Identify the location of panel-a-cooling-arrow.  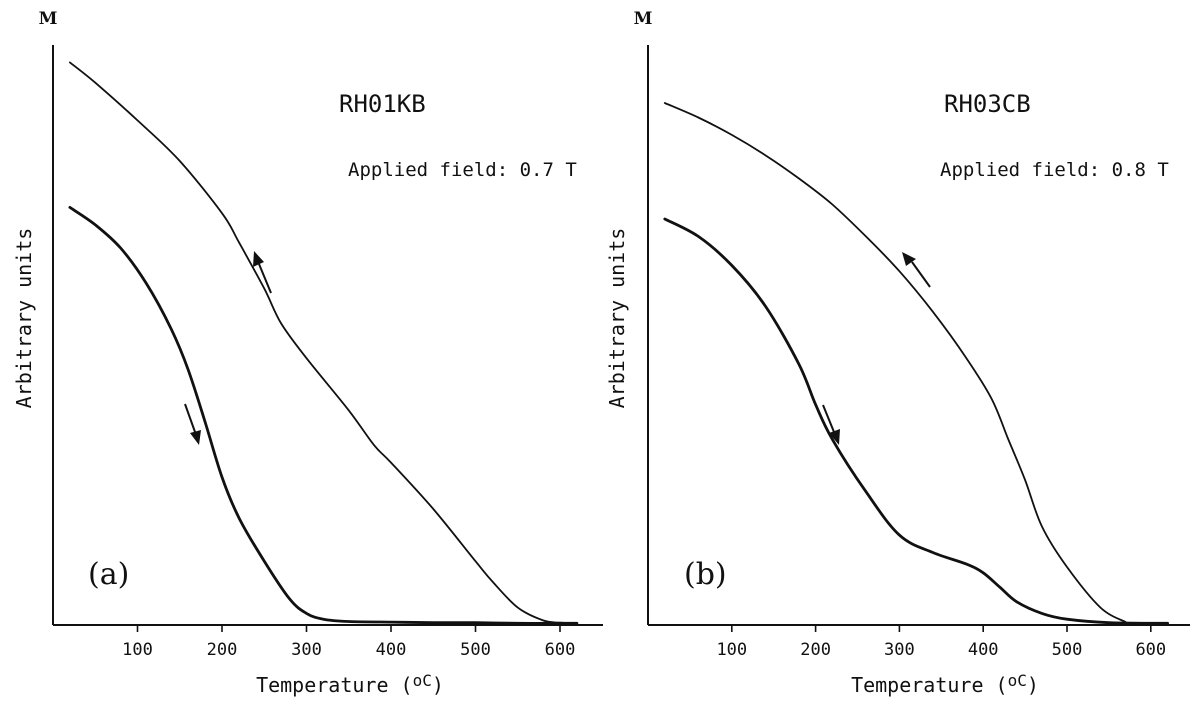
(262, 272).